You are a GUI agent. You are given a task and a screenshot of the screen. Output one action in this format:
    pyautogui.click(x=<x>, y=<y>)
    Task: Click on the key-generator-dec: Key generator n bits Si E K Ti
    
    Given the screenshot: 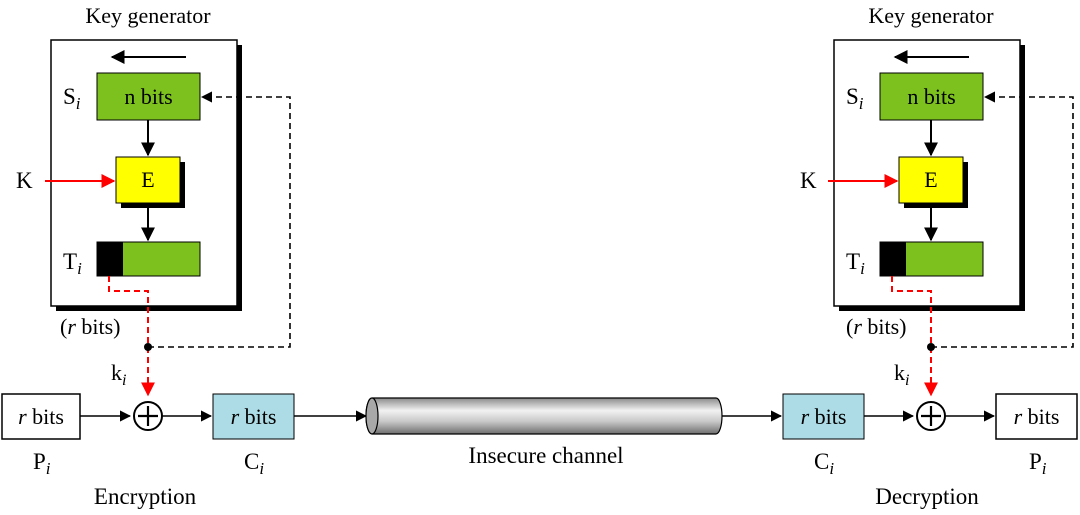 What is the action you would take?
    pyautogui.click(x=912, y=157)
    